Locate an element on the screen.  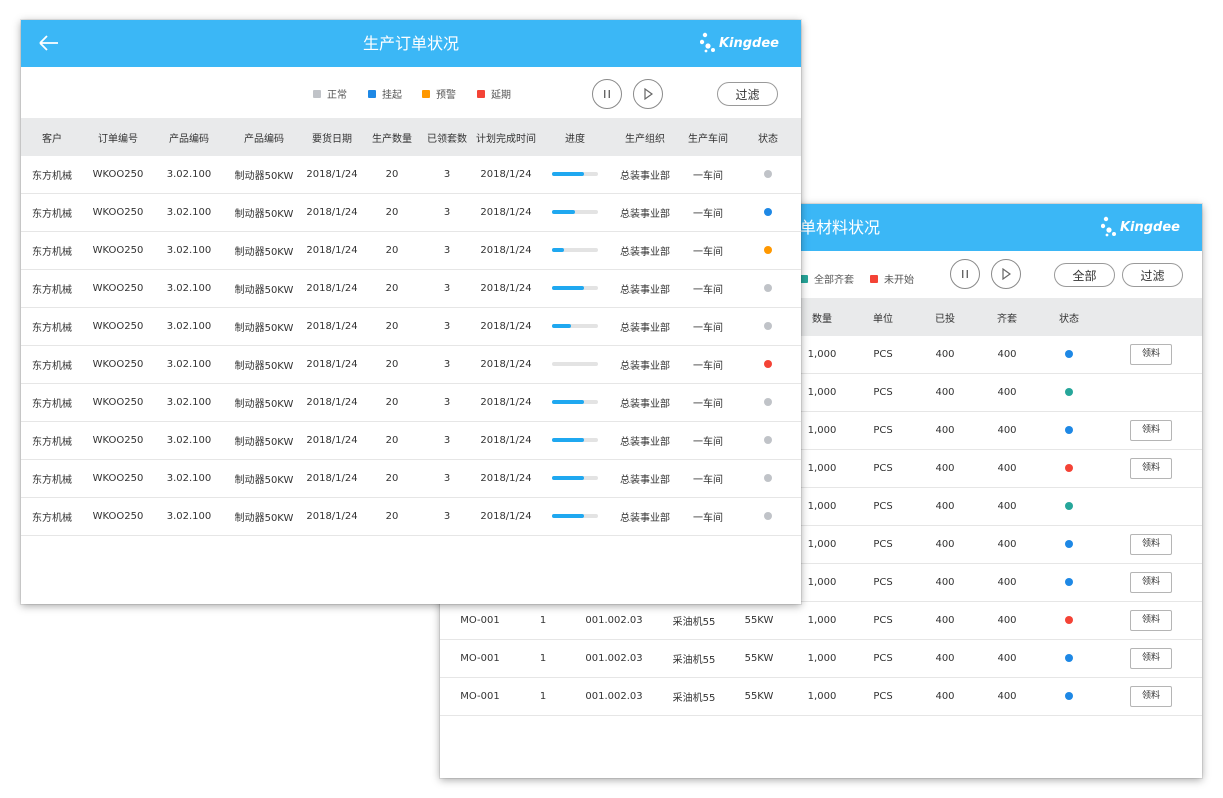
back-arrow-icon is located at coordinates (49, 43).